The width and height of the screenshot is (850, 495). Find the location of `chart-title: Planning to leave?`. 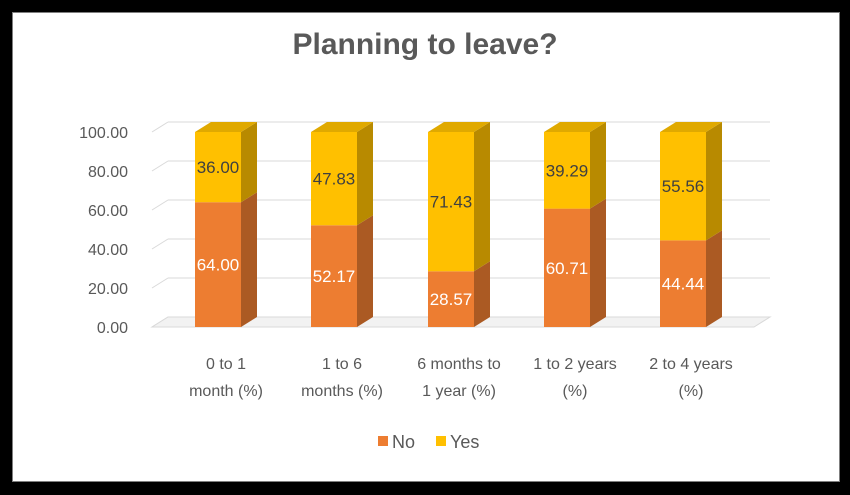

chart-title: Planning to leave? is located at coordinates (425, 44).